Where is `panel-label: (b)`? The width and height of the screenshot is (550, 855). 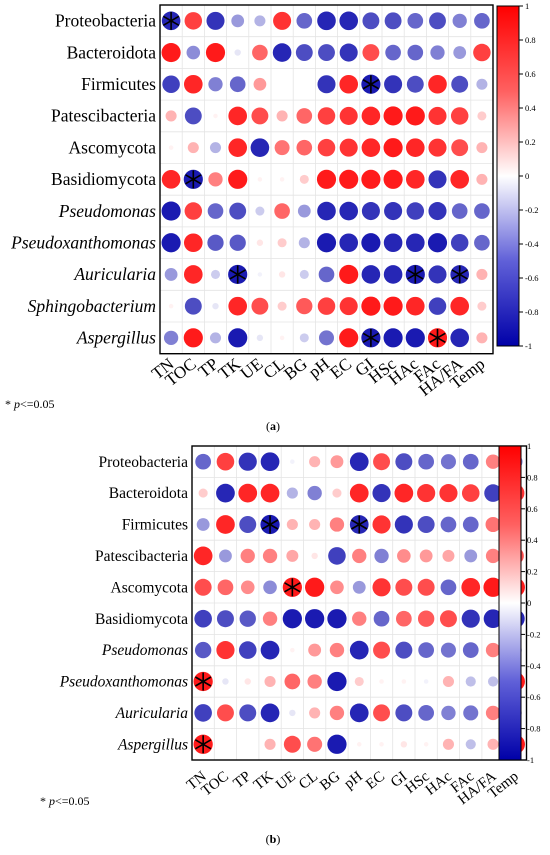 panel-label: (b) is located at coordinates (273, 839).